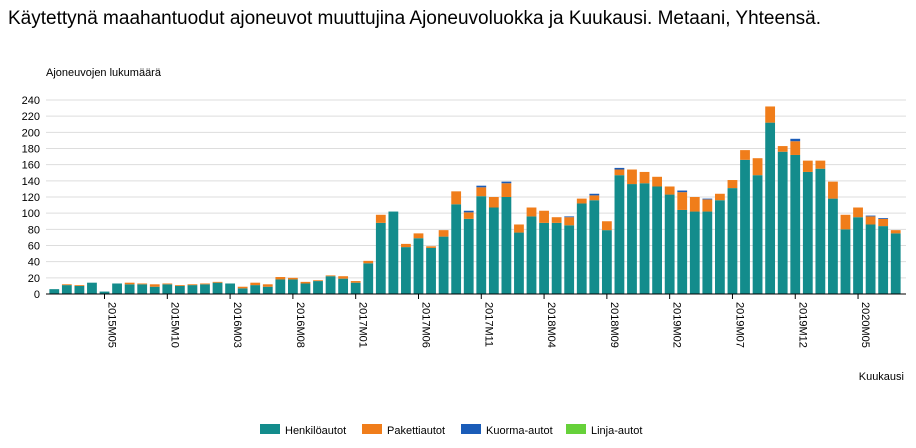 This screenshot has width=916, height=448. I want to click on bar-pakettiautot-2018m03, so click(531, 212).